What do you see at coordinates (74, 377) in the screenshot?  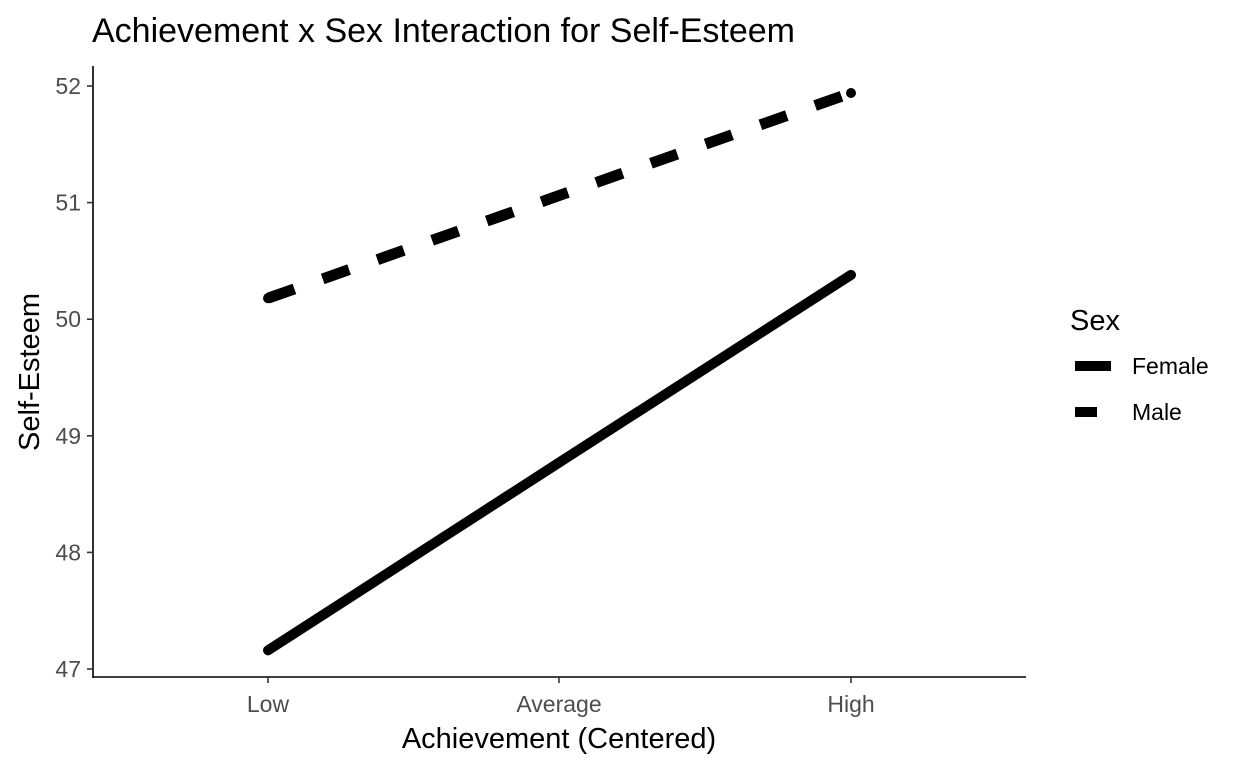 I see `y-axis-ticks: 47 48 49 50 51 52` at bounding box center [74, 377].